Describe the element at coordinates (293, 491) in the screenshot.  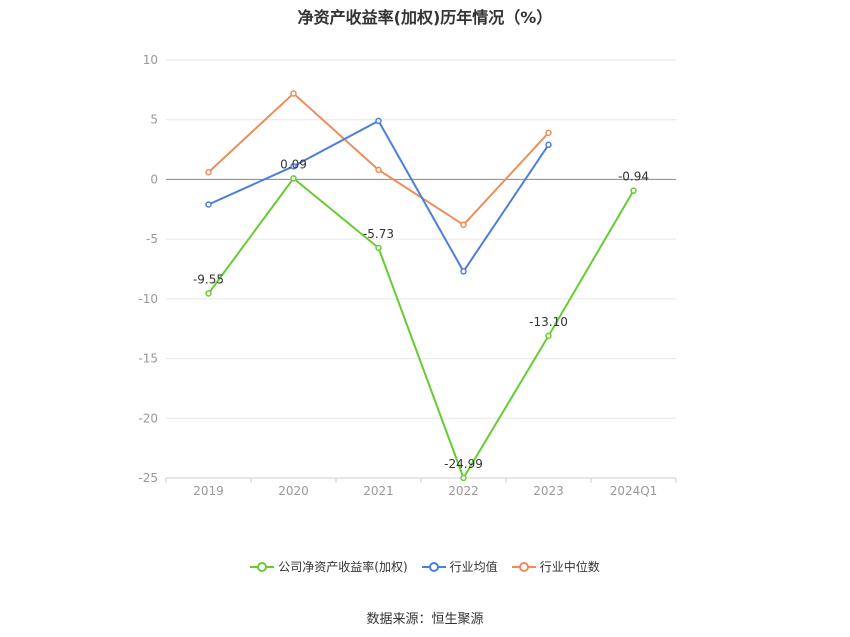
I see `x-tick-label: 2020` at that location.